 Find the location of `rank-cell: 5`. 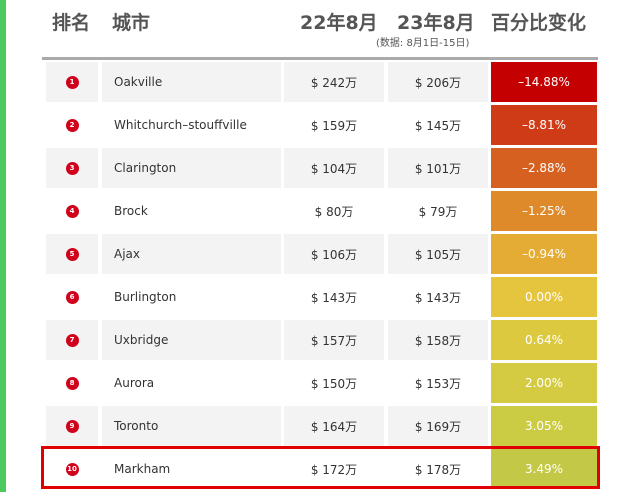

rank-cell: 5 is located at coordinates (72, 254).